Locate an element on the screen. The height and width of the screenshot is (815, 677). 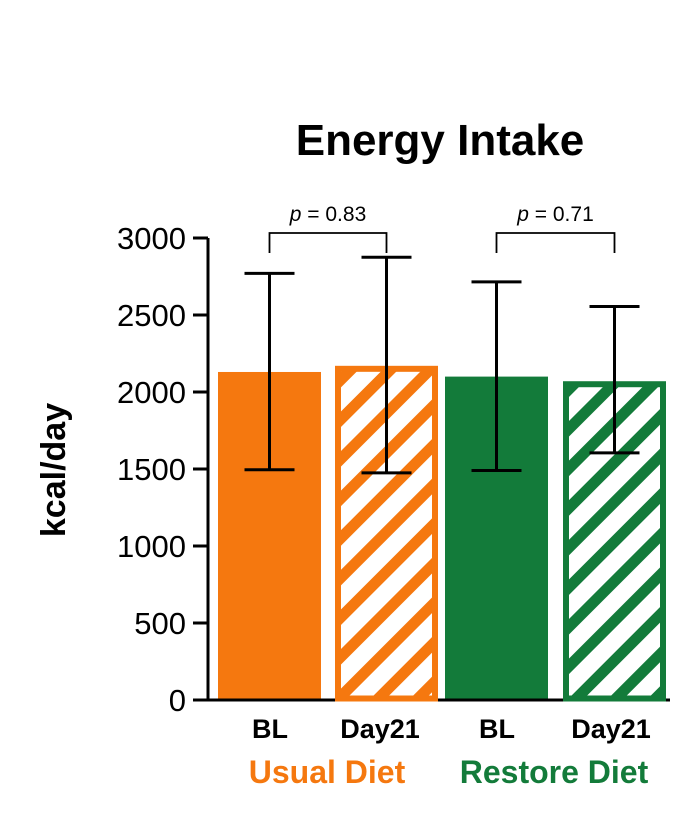
y-tick-label: 3000 is located at coordinates (151, 238).